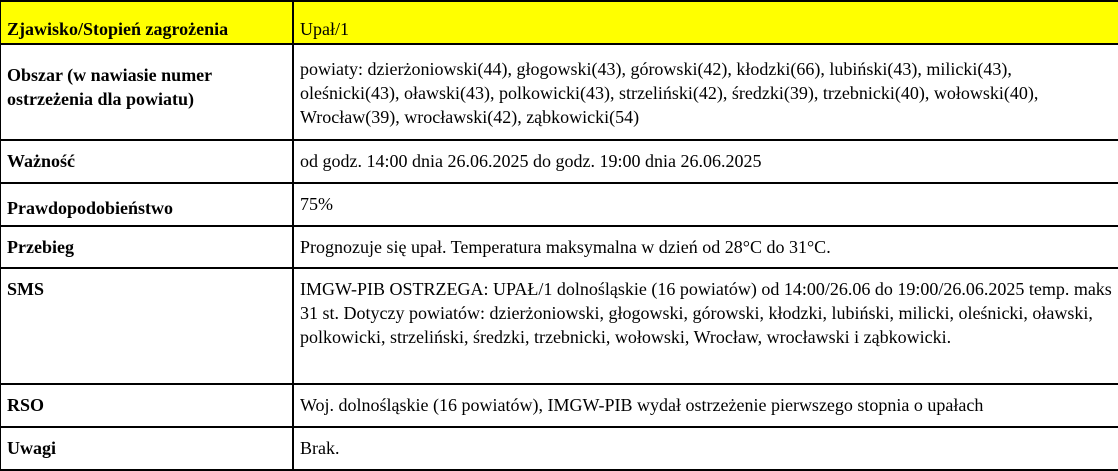 This screenshot has width=1118, height=471. Describe the element at coordinates (705, 22) in the screenshot. I see `header-value: Upał/1` at that location.